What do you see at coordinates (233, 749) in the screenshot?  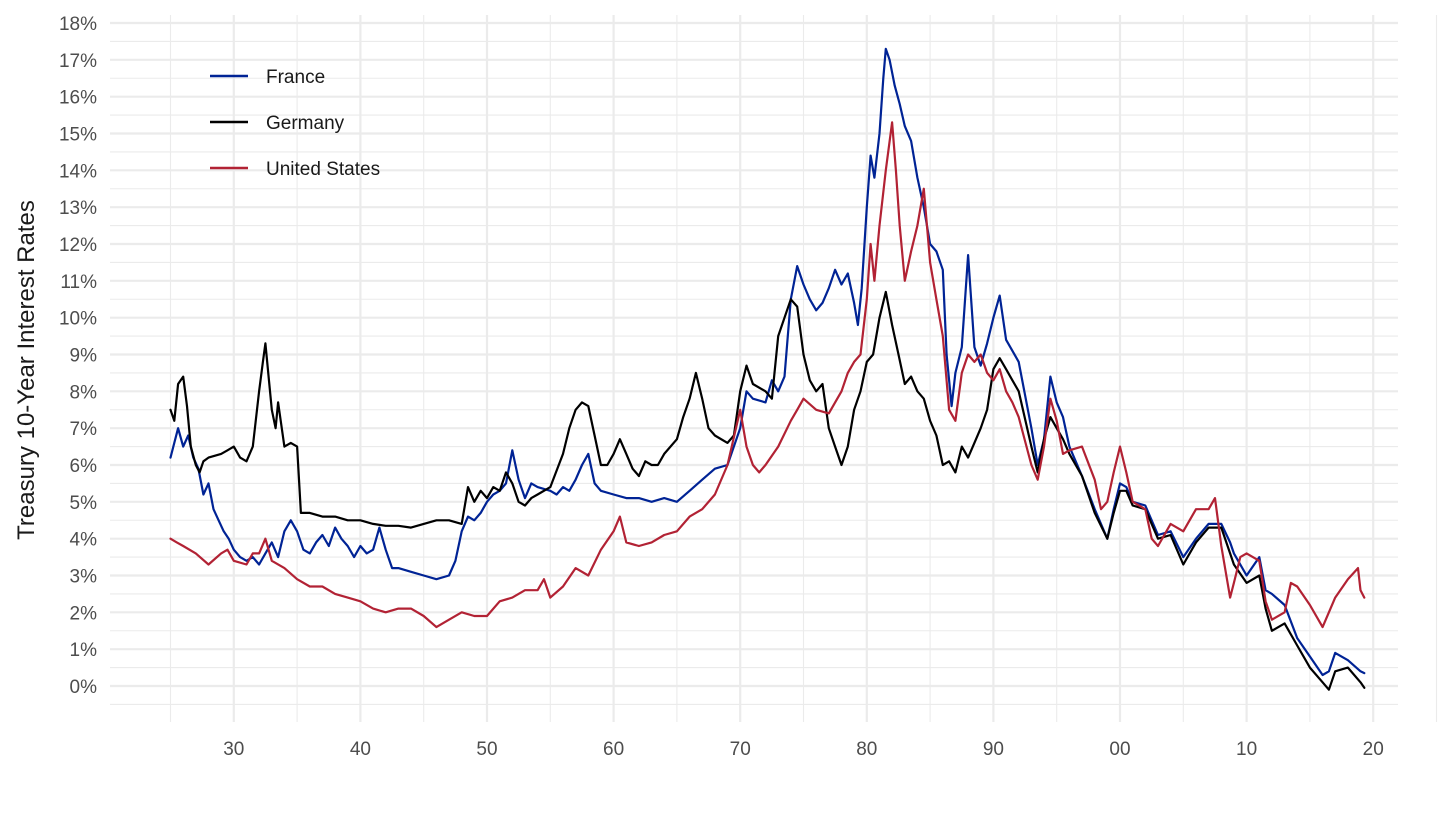 I see `x-tick-label: 30` at bounding box center [233, 749].